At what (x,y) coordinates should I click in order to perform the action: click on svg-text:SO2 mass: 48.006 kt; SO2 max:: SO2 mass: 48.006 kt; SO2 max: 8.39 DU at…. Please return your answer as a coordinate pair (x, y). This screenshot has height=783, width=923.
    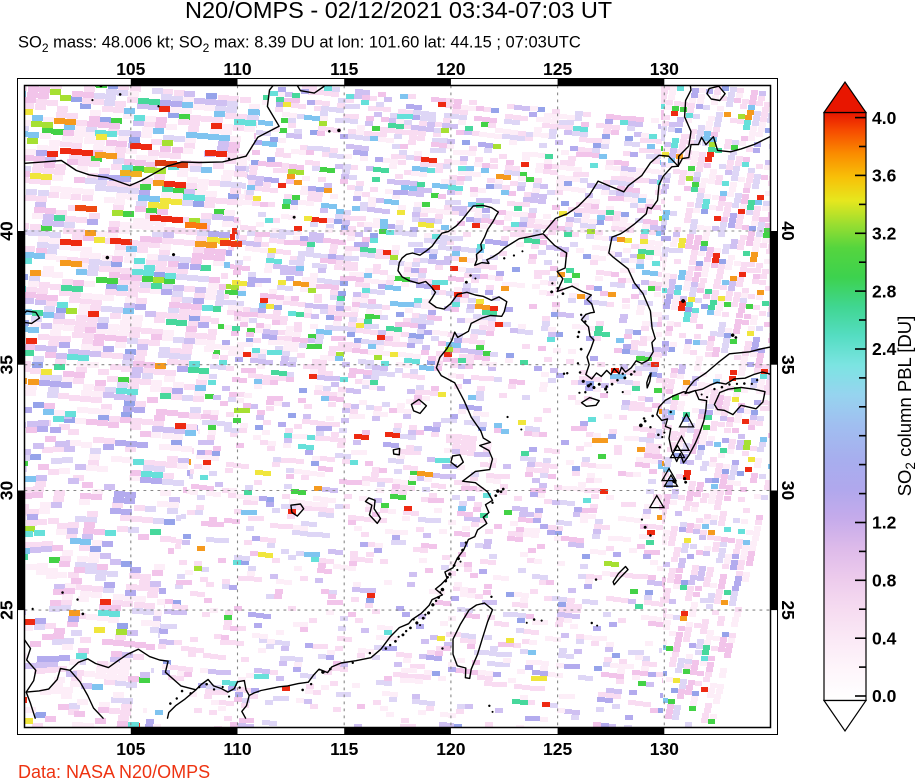
    Looking at the image, I should click on (299, 45).